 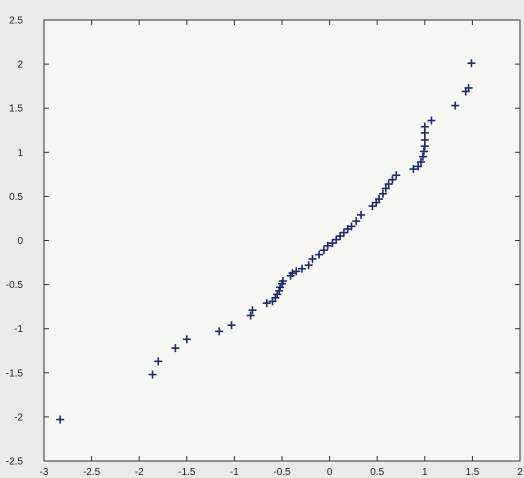 What do you see at coordinates (377, 472) in the screenshot?
I see `x-tick-label: 0.5` at bounding box center [377, 472].